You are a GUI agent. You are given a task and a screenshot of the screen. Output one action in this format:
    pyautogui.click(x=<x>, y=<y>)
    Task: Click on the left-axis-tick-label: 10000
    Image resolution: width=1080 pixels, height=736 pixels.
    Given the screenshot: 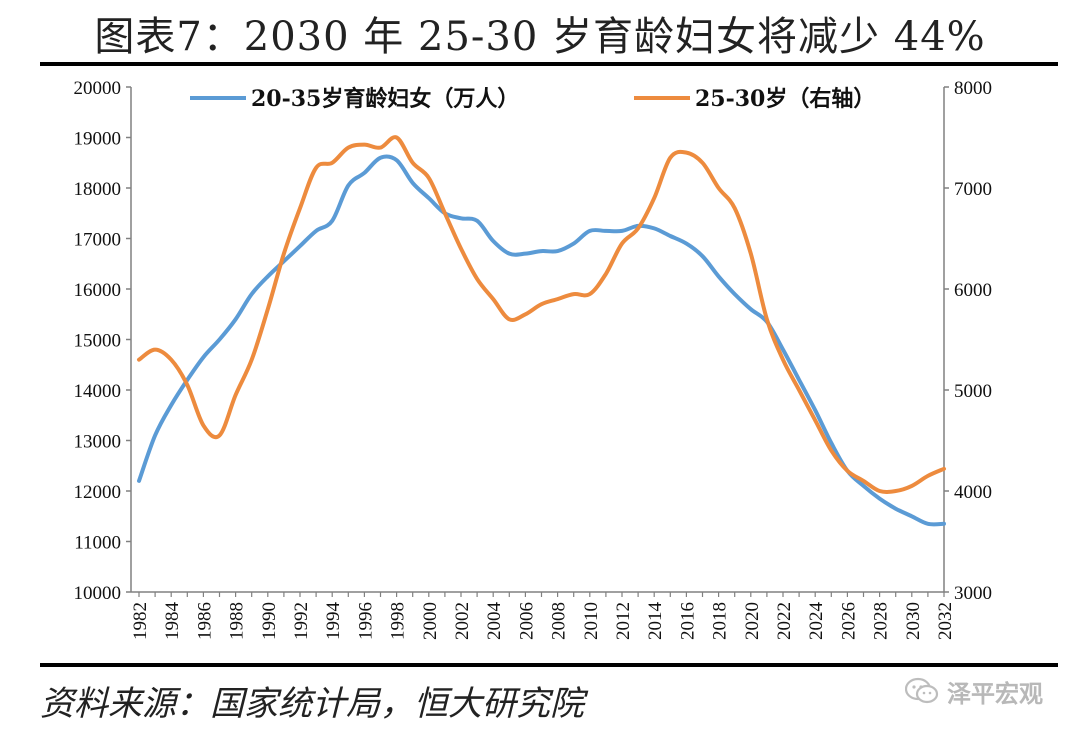 What is the action you would take?
    pyautogui.click(x=98, y=593)
    